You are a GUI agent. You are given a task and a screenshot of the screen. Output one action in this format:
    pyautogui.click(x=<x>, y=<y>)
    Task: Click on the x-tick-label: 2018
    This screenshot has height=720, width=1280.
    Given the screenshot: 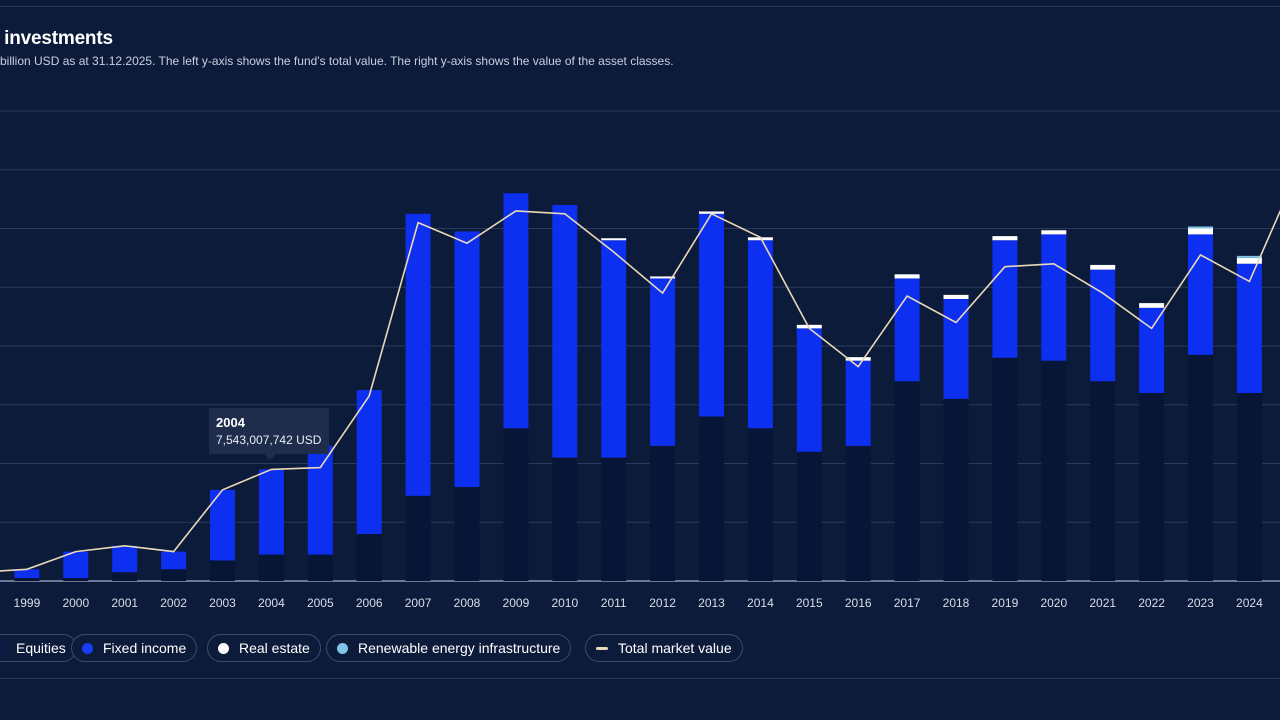 What is the action you would take?
    pyautogui.click(x=956, y=603)
    